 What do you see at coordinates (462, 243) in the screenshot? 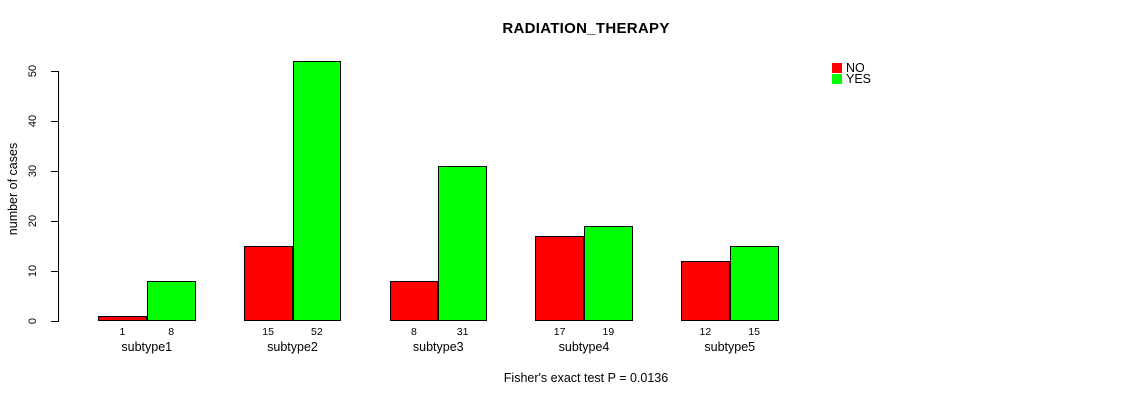
I see `bar-yes-subtype3` at bounding box center [462, 243].